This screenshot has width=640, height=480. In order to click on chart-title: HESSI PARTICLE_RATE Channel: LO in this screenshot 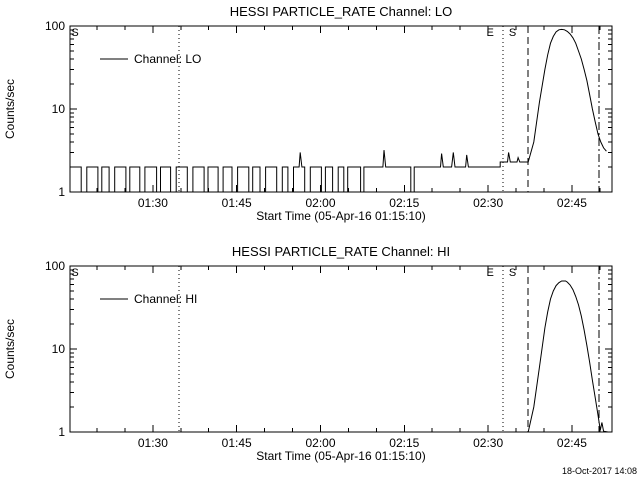, I will do `click(341, 11)`.